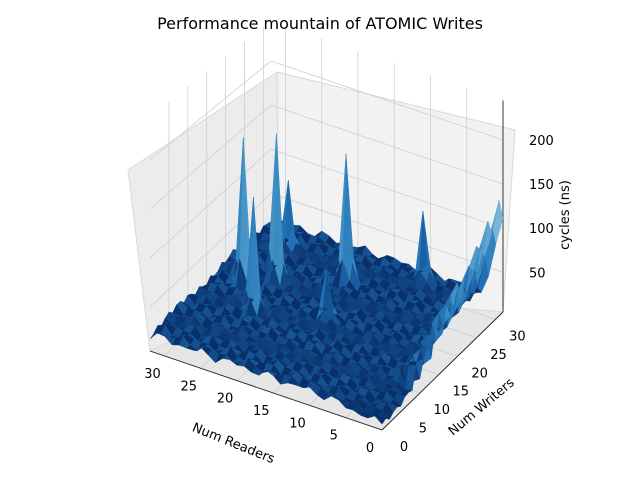 This screenshot has height=480, width=640. Describe the element at coordinates (423, 429) in the screenshot. I see `y-tick-label: 5` at that location.